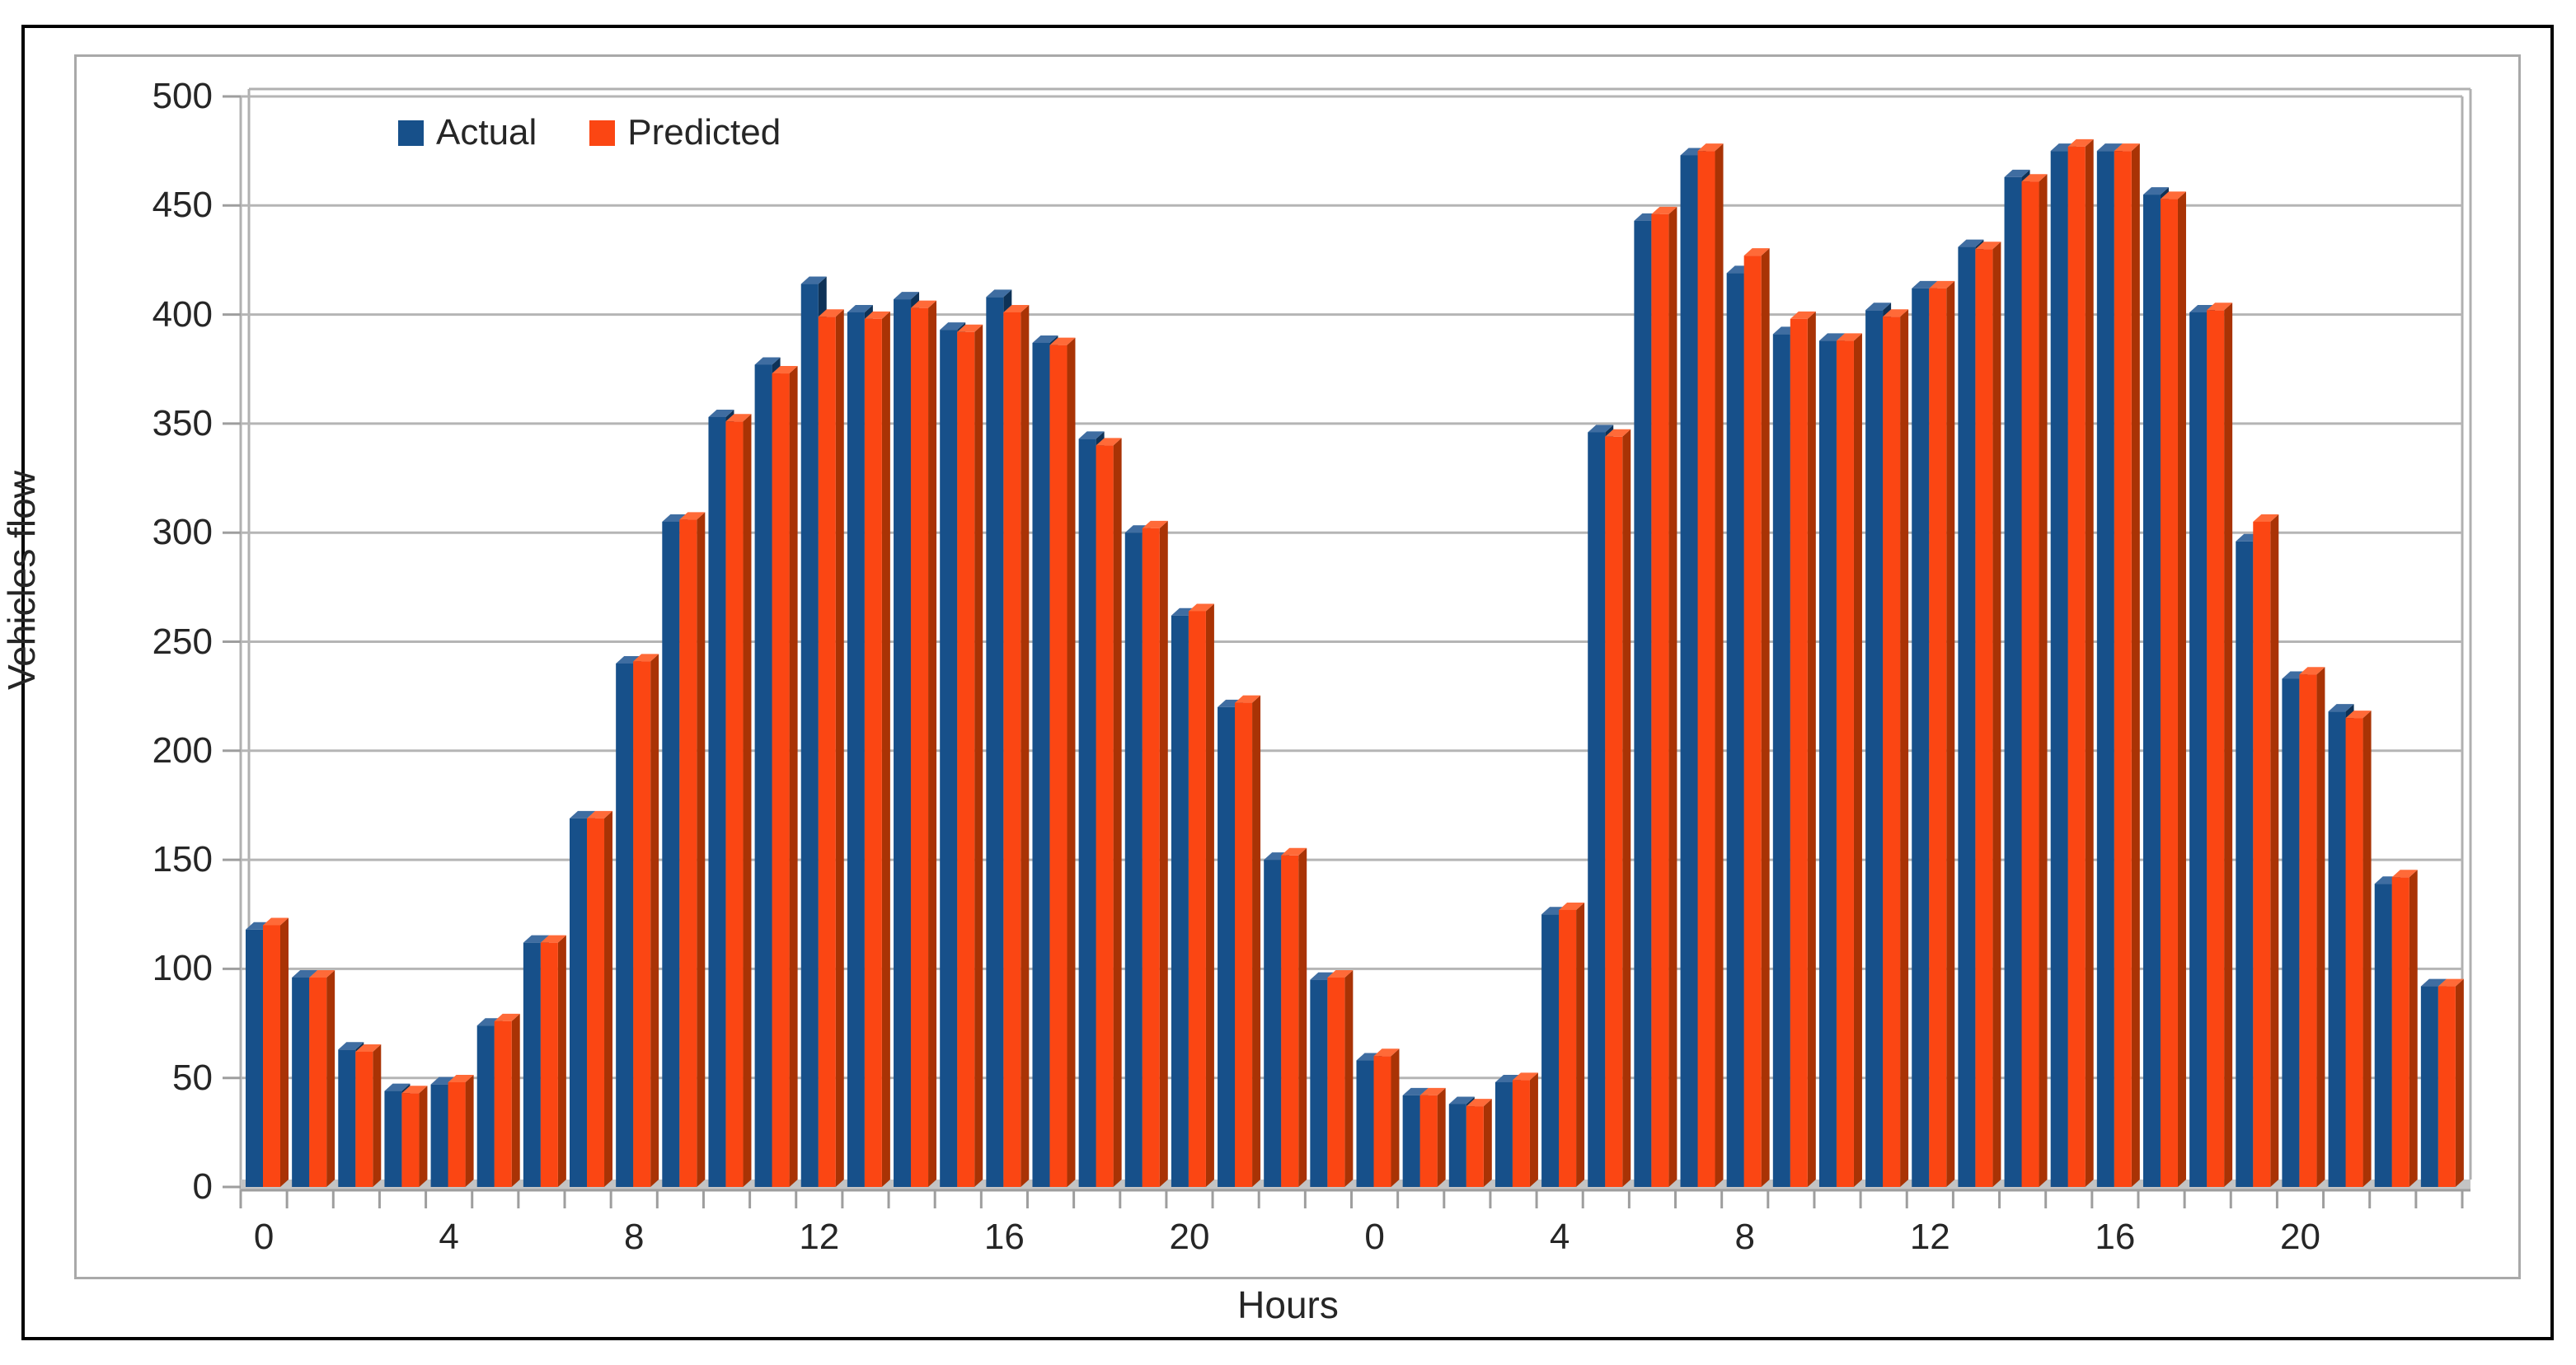 This screenshot has height=1365, width=2576. Describe the element at coordinates (2182, 689) in the screenshot. I see `bar-predicted-h41-side` at that location.